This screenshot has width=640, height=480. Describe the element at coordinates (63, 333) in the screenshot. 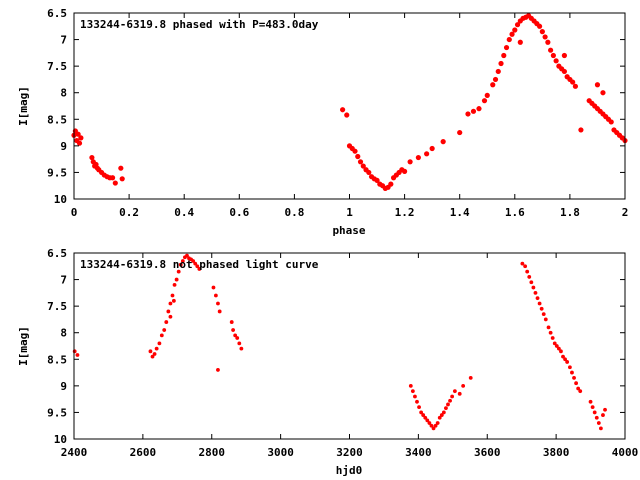

I see `unphased-y-tick-label: 8` at that location.